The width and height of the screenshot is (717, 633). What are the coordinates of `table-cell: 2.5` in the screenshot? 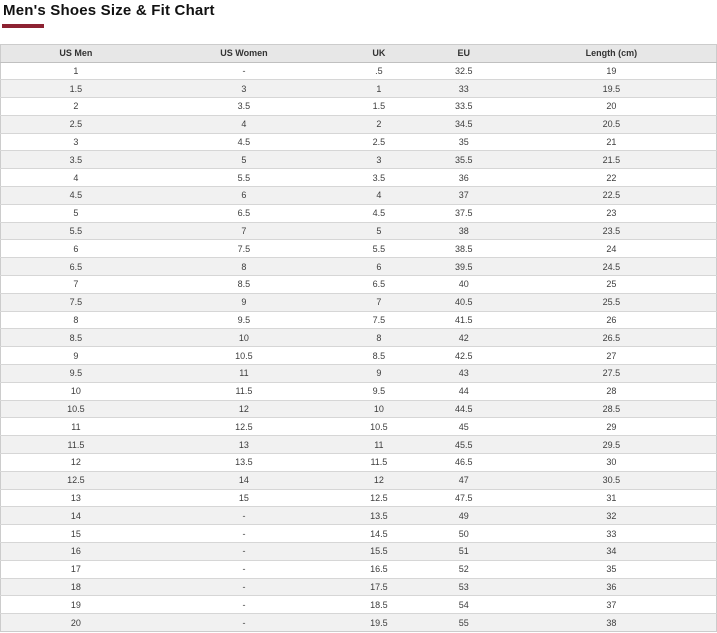 It's located at (379, 141).